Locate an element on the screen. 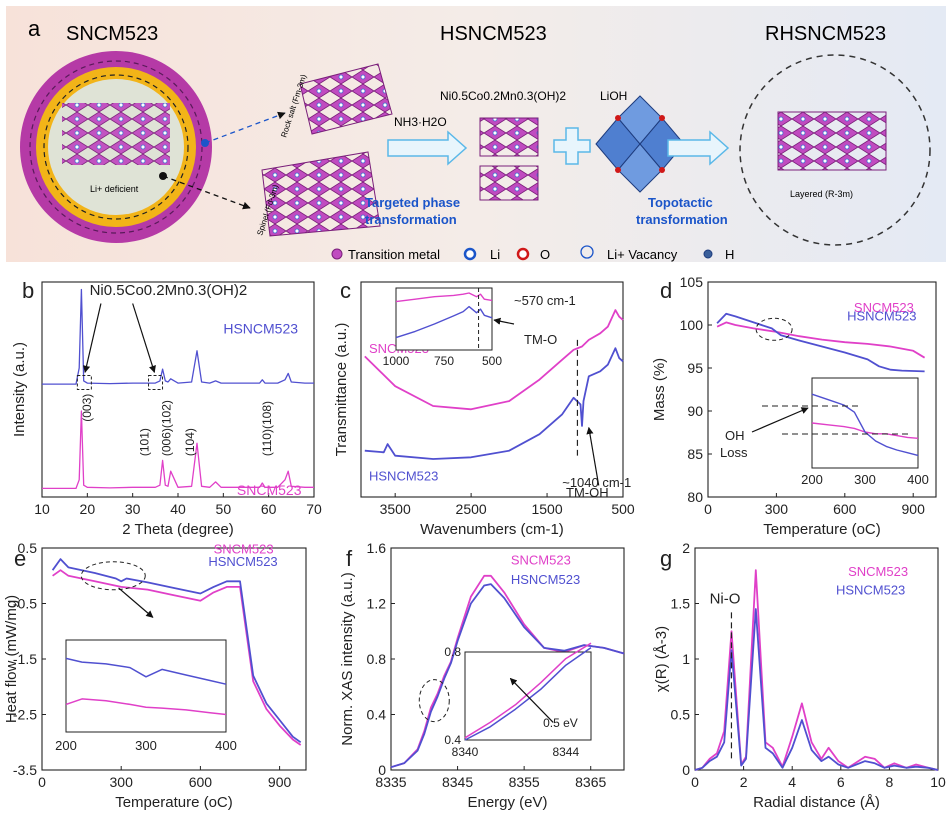 This screenshot has height=825, width=952. y-tick-label: 80 is located at coordinates (695, 497).